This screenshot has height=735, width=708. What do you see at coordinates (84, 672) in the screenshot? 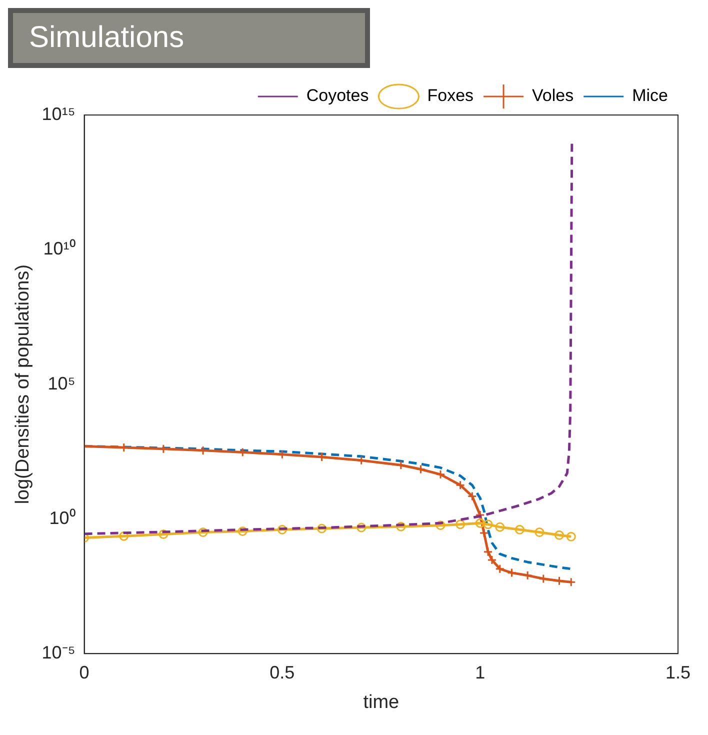
I see `x-tick-label: 0` at bounding box center [84, 672].